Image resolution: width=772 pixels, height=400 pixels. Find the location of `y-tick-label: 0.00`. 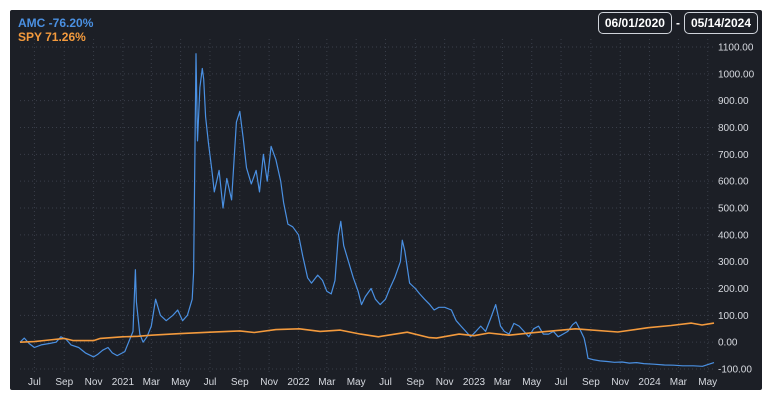

y-tick-label: 0.00 is located at coordinates (728, 343).